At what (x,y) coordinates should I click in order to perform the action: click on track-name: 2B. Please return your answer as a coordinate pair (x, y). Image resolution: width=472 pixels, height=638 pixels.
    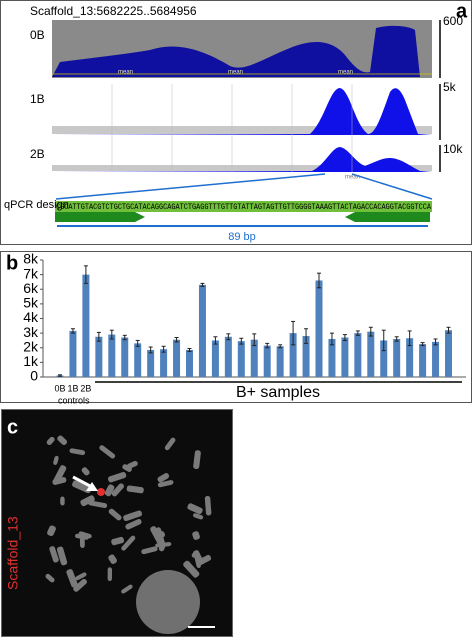
    Looking at the image, I should click on (37, 154).